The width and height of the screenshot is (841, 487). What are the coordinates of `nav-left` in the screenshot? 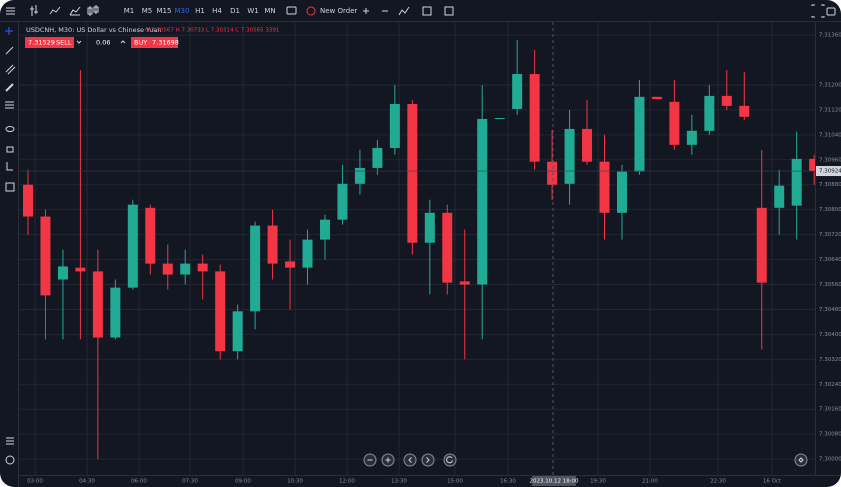 It's located at (410, 460).